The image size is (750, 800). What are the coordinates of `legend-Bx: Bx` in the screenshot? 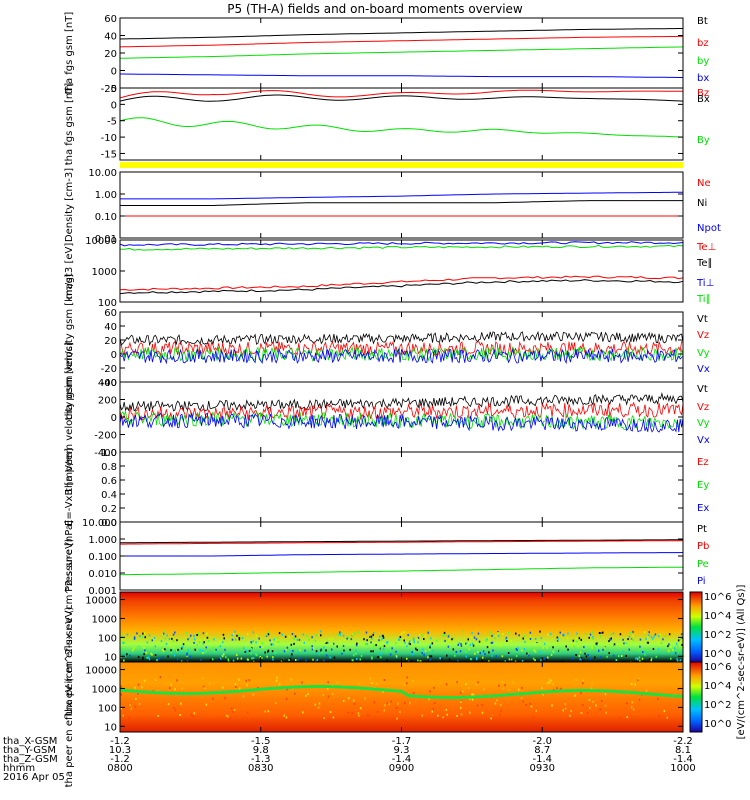 It's located at (703, 99).